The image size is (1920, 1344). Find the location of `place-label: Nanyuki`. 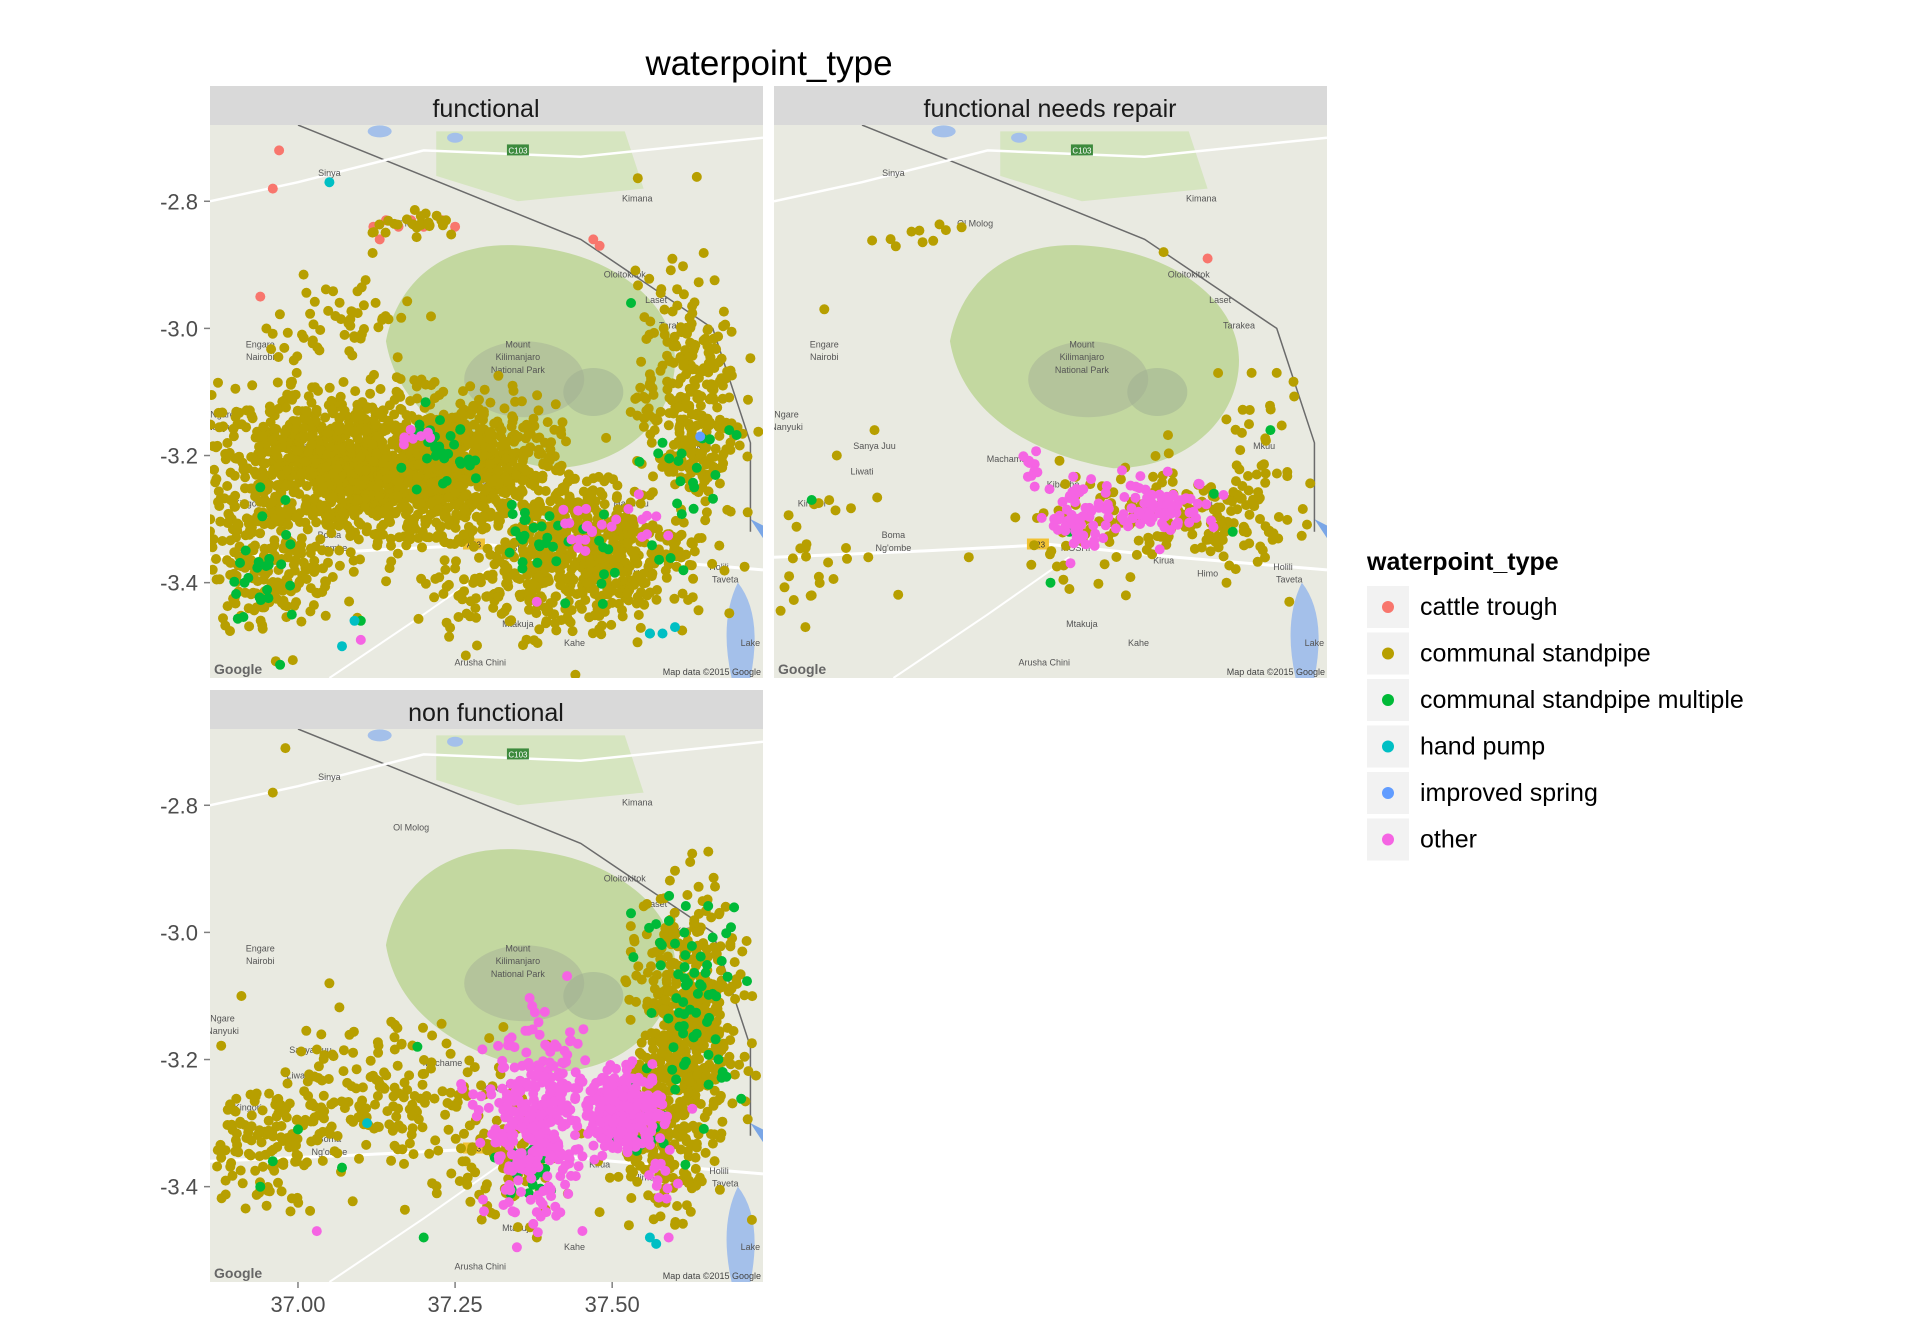

place-label: Nanyuki is located at coordinates (222, 1031).